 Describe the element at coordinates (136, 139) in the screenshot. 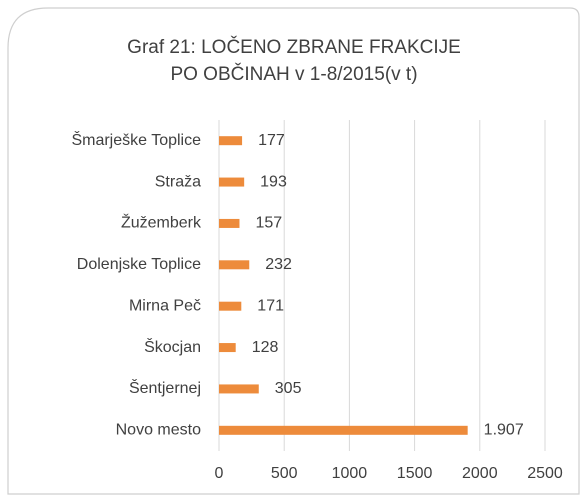

I see `y-tick-label: Šmarješke Toplice` at that location.